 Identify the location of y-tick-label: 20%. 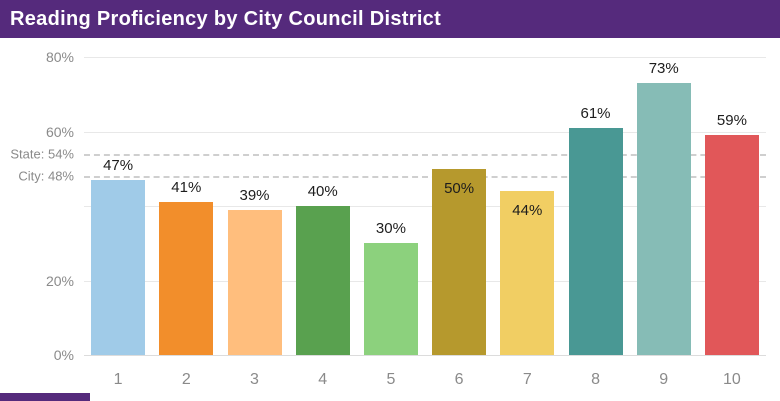
(59, 280).